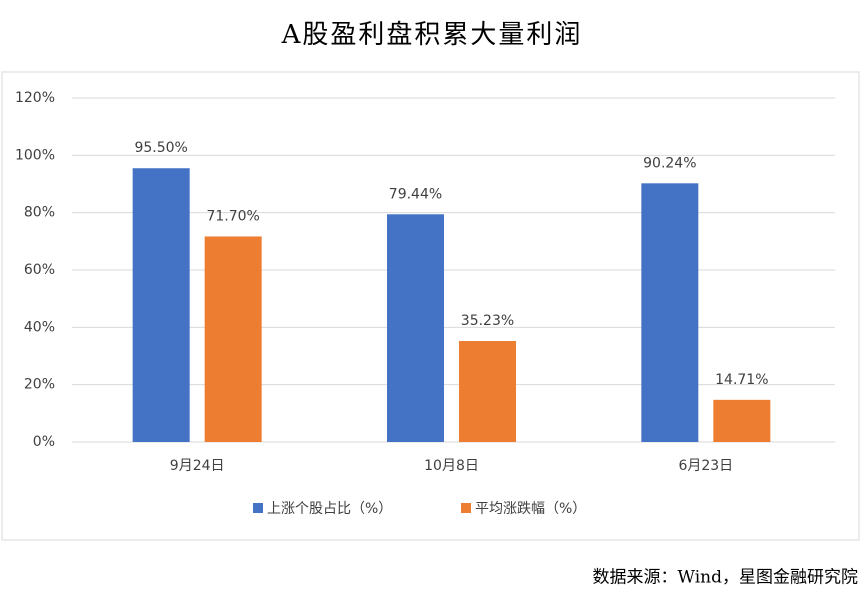  What do you see at coordinates (39, 270) in the screenshot?
I see `y-tick-label: 60%` at bounding box center [39, 270].